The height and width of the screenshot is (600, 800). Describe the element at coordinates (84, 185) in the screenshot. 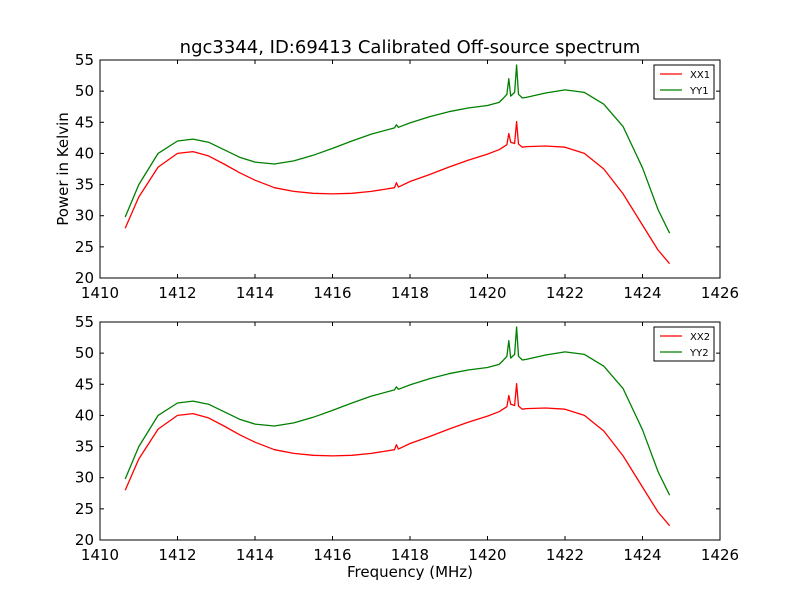

I see `top-y-tick-label: 35` at that location.